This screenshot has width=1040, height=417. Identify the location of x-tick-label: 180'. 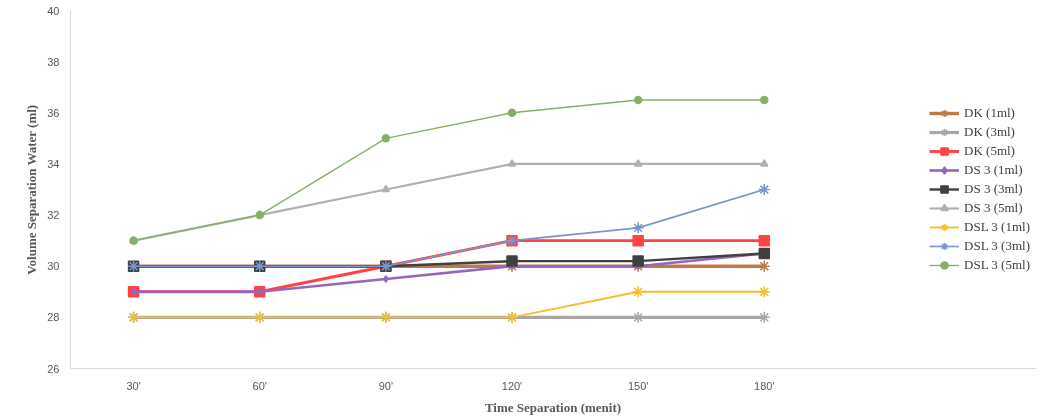
(764, 385).